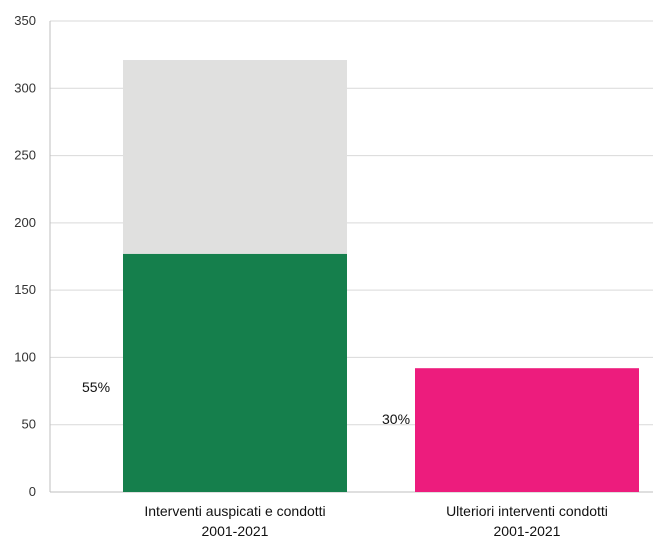  Describe the element at coordinates (25, 155) in the screenshot. I see `y-tick-label-250: 250` at that location.